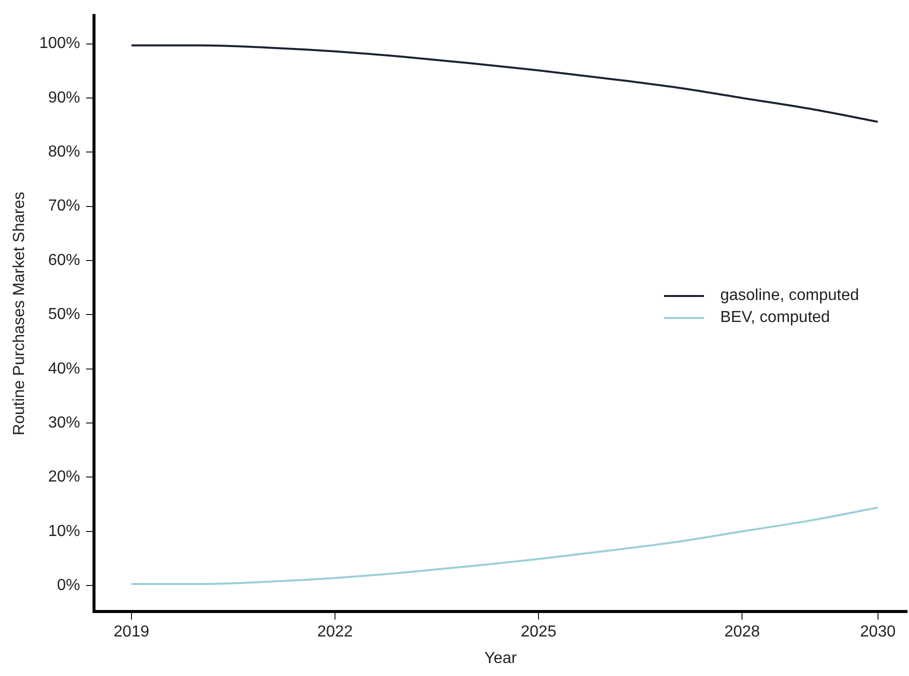  Describe the element at coordinates (132, 632) in the screenshot. I see `x-tick-label: 2019` at that location.